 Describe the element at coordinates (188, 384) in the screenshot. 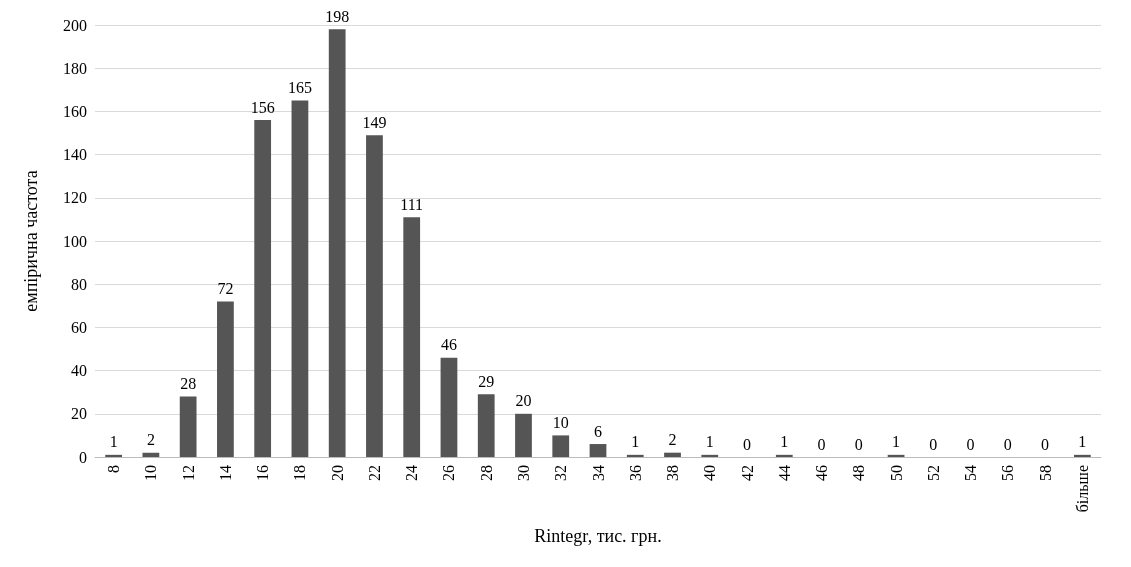

I see `data-label: 28` at that location.